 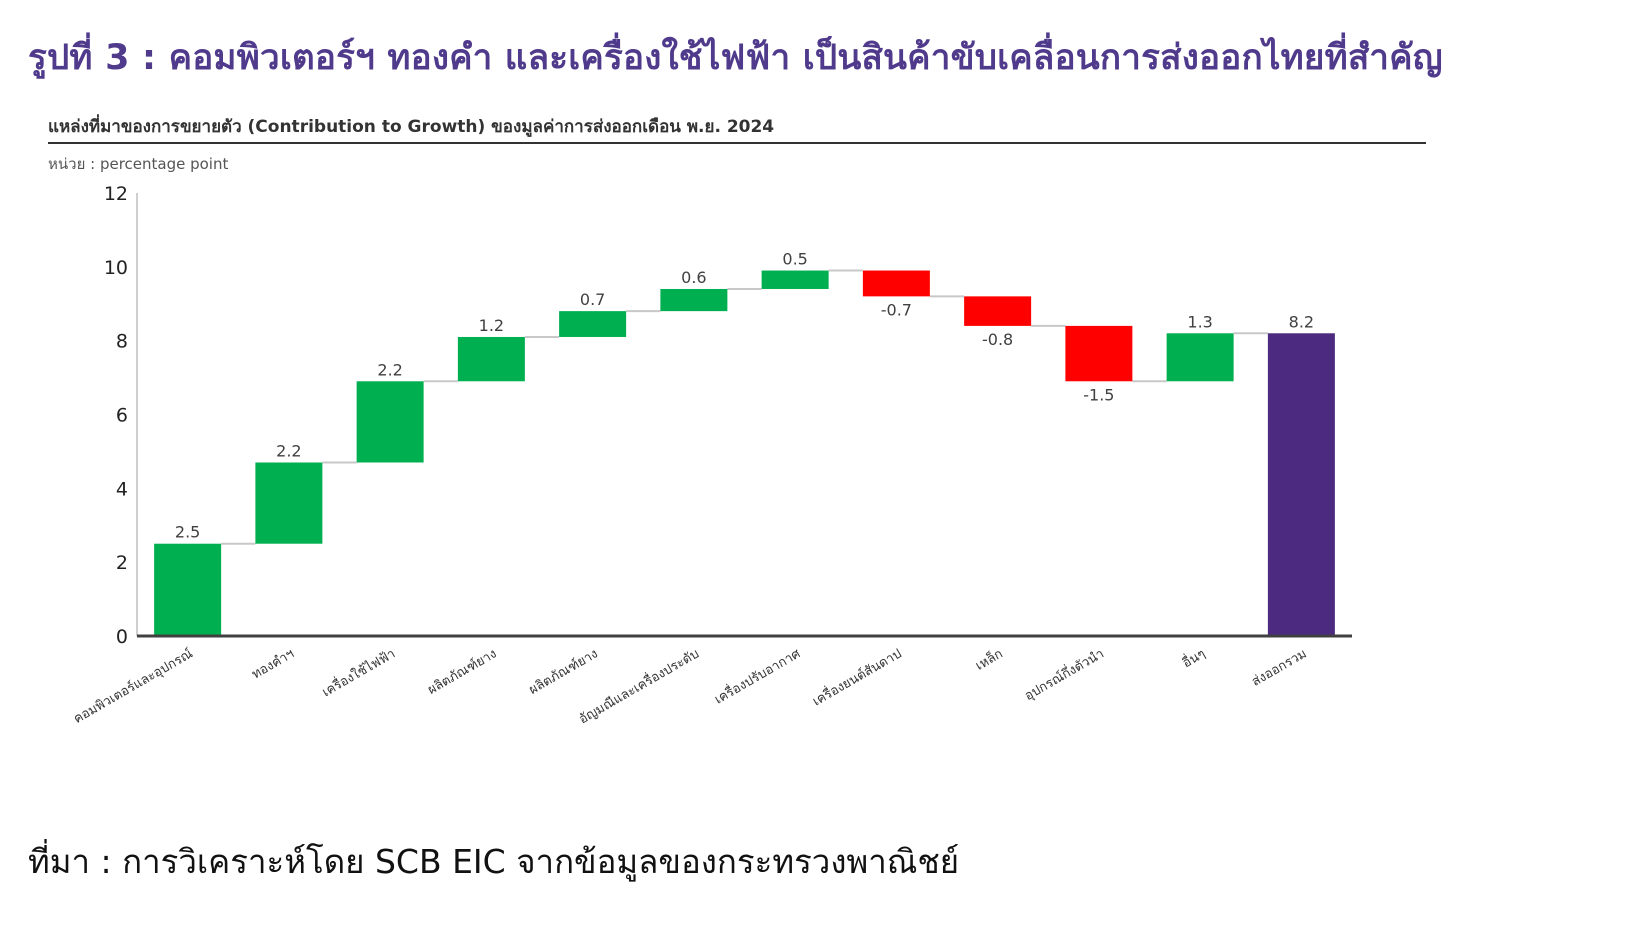 I want to click on x-tick-label: คอมพิวเตอร์และอุปกรณ์, so click(x=133, y=686).